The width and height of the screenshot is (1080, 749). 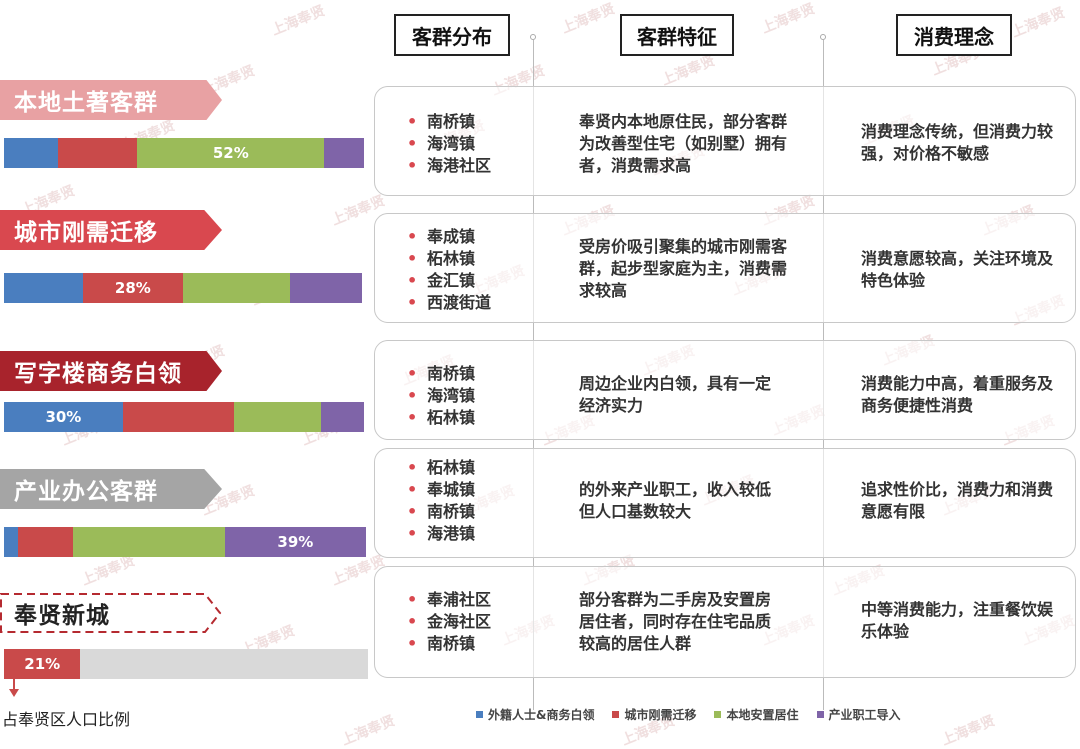 I want to click on legend-item: 外籍人士&商务白领, so click(x=535, y=714).